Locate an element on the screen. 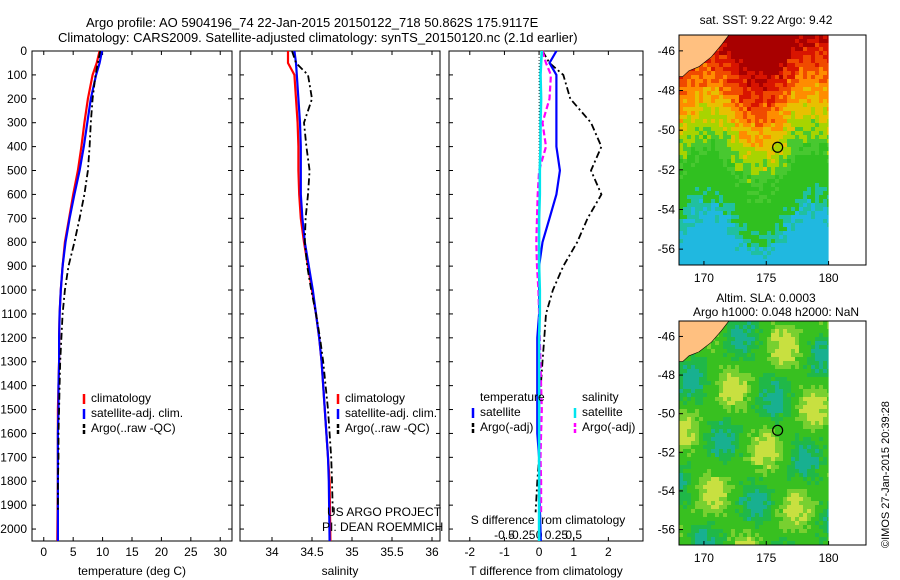  x-tick-label: 35 is located at coordinates (352, 552).